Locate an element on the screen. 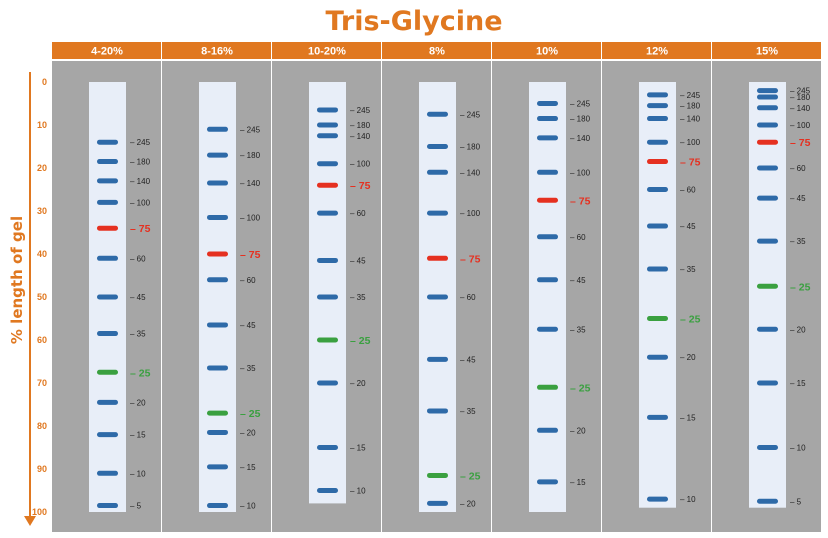 The image size is (828, 538). lane-header-label: 15% is located at coordinates (767, 52).